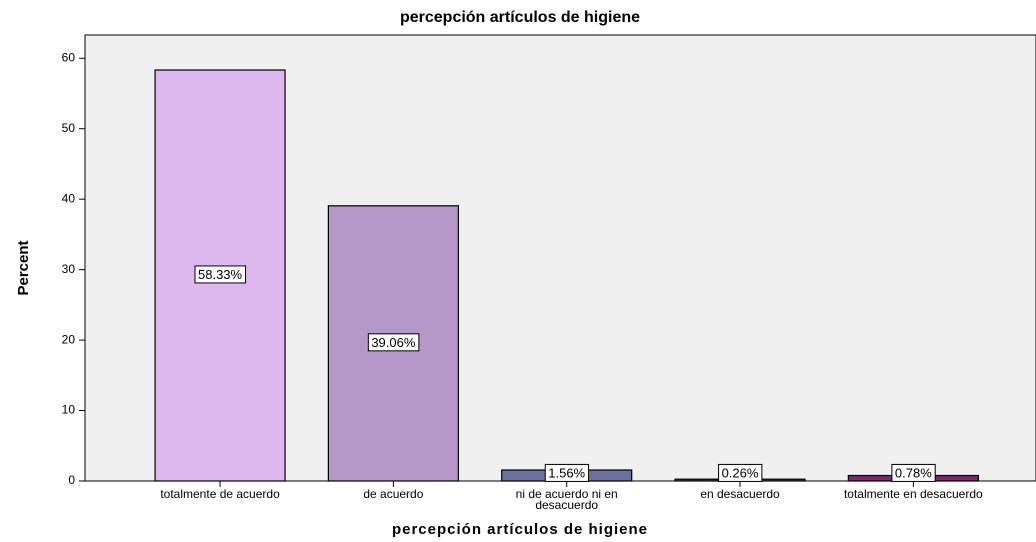  I want to click on value-label: 0.26%, so click(740, 472).